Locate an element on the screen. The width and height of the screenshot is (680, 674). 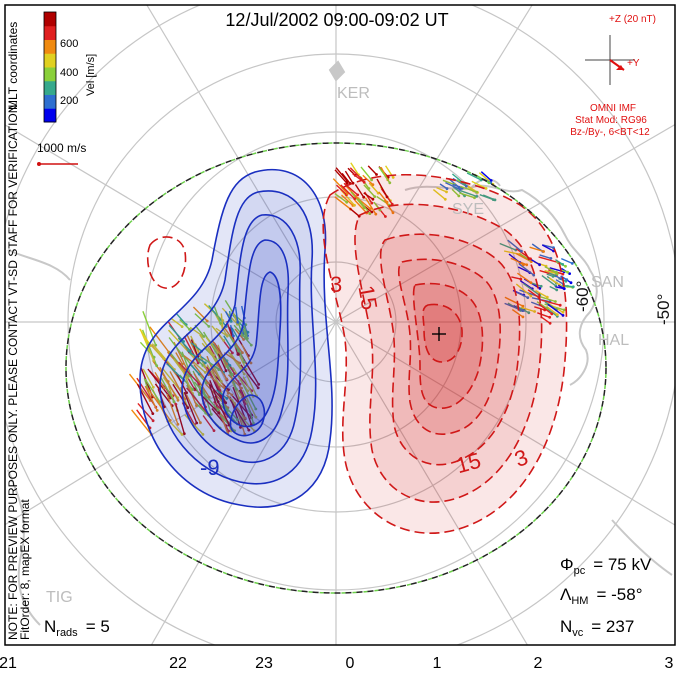
potential-max-marker is located at coordinates (439, 334).